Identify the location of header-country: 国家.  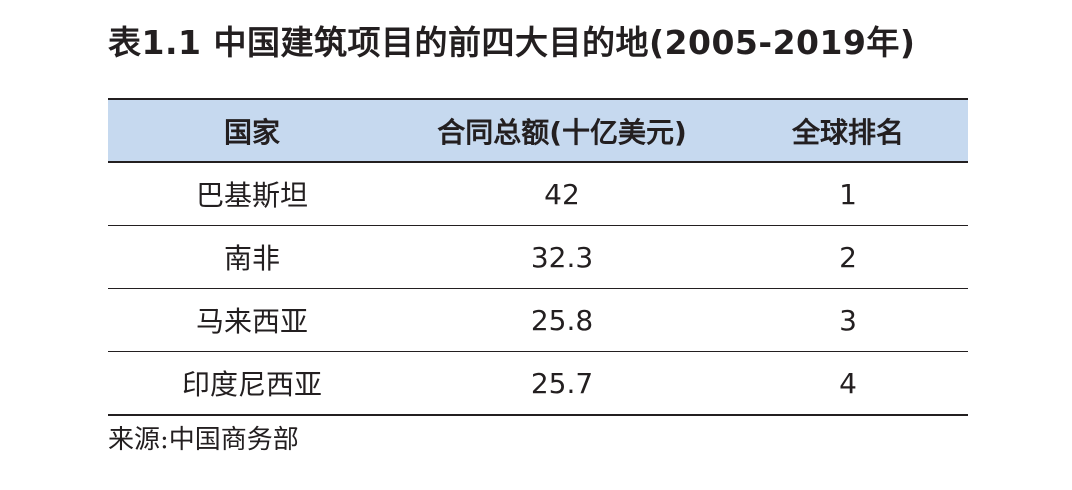
(252, 130).